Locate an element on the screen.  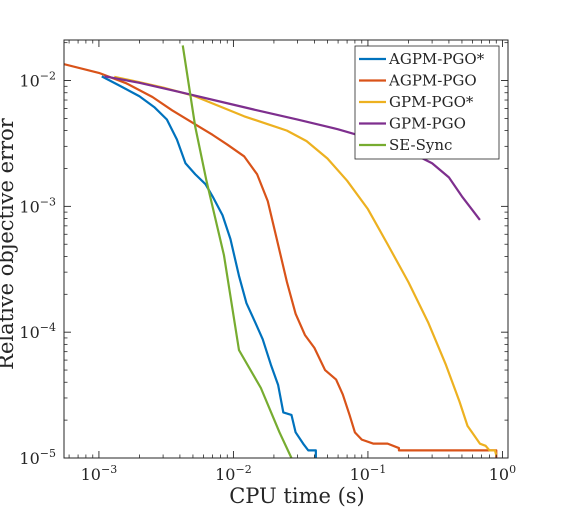
x-tick-label: 10⁻³ is located at coordinates (99, 473).